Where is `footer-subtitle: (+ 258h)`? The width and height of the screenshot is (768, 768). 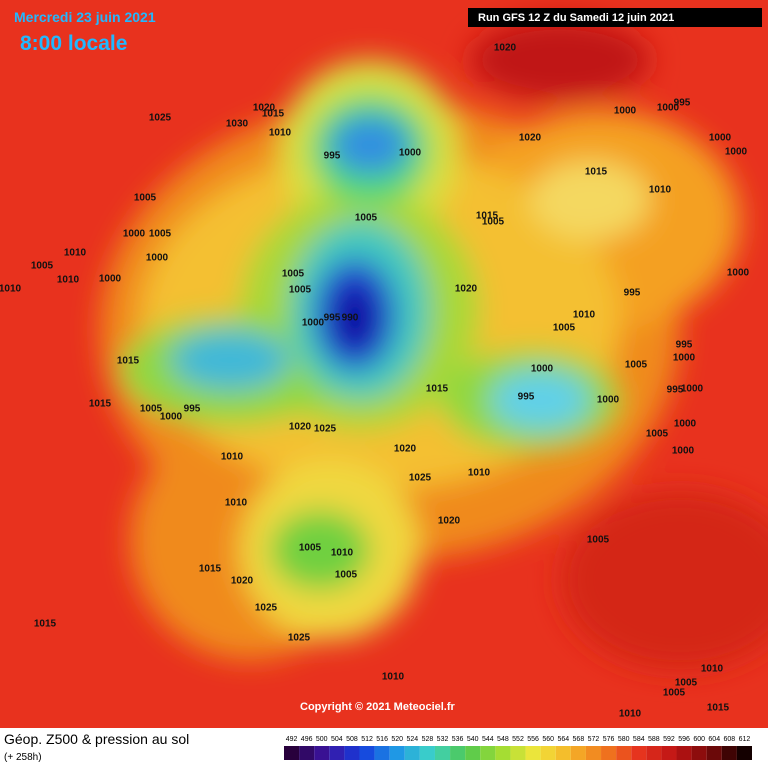 footer-subtitle: (+ 258h) is located at coordinates (23, 757).